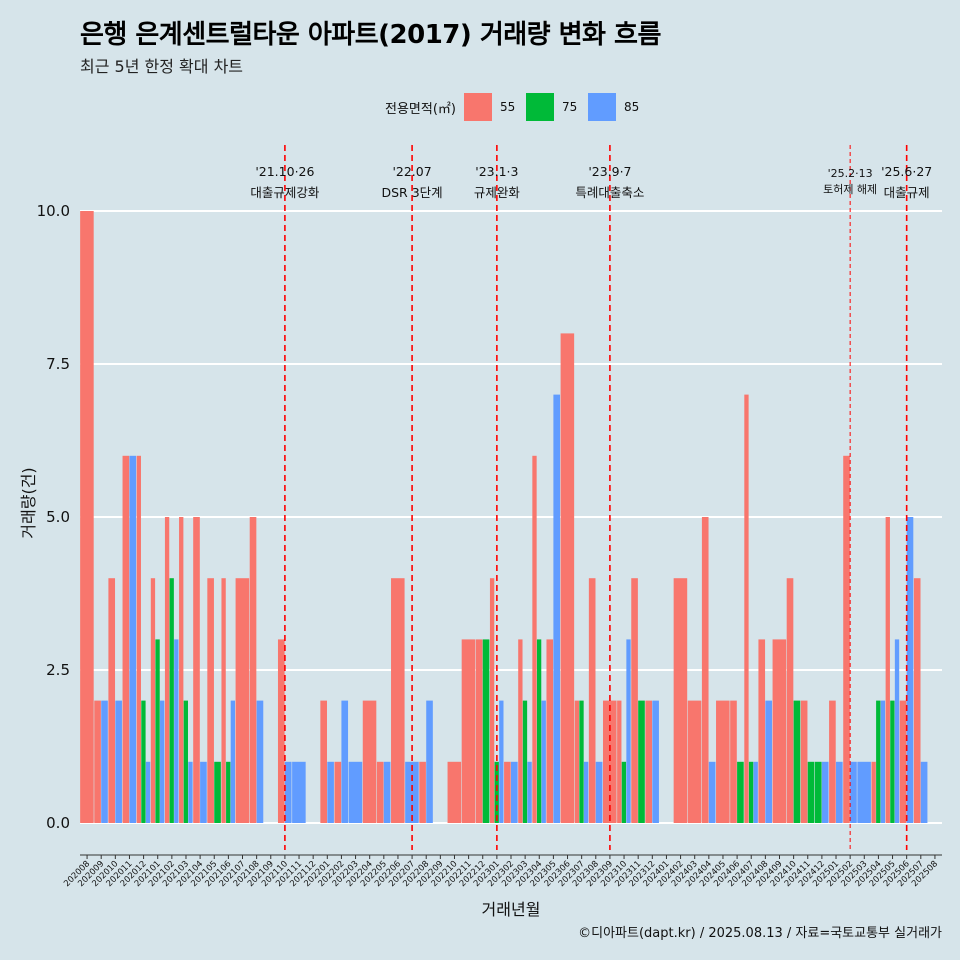 This screenshot has height=960, width=960. What do you see at coordinates (553, 107) in the screenshot?
I see `legend-item-75: 75` at bounding box center [553, 107].